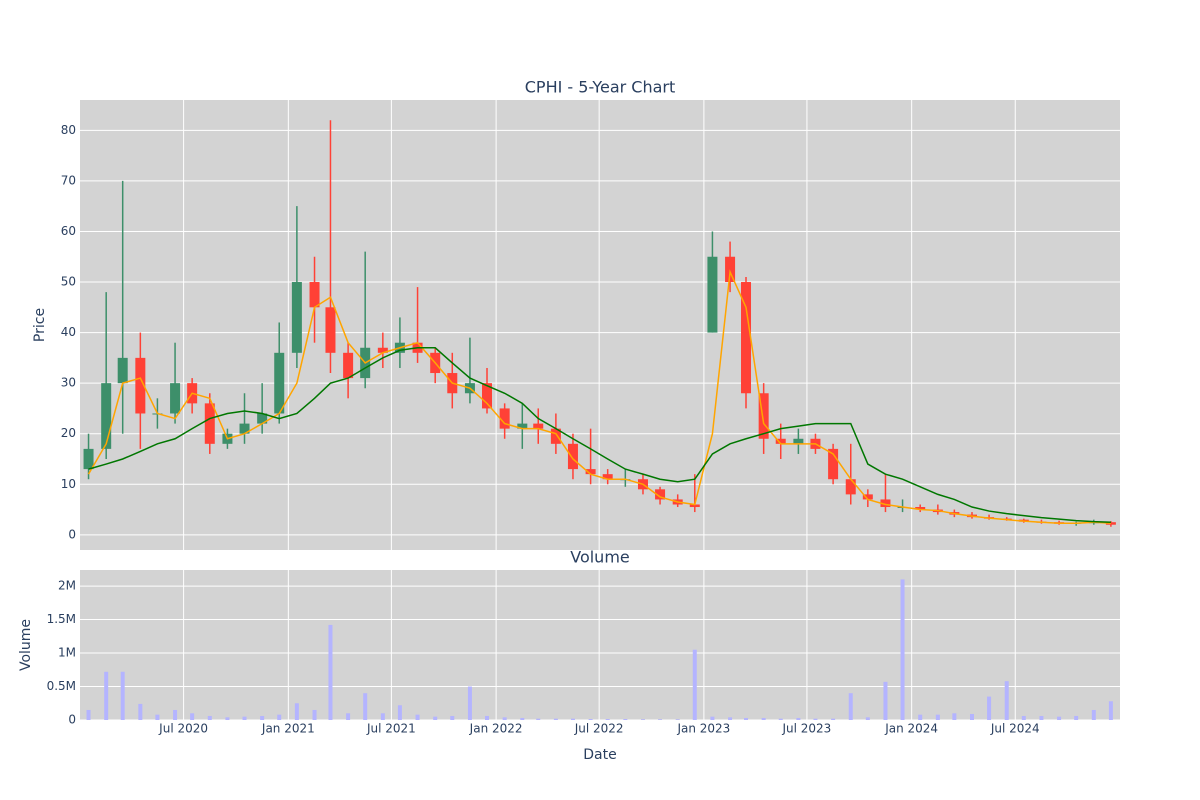 The width and height of the screenshot is (1200, 800). What do you see at coordinates (600, 557) in the screenshot?
I see `panel-title: Volume` at bounding box center [600, 557].